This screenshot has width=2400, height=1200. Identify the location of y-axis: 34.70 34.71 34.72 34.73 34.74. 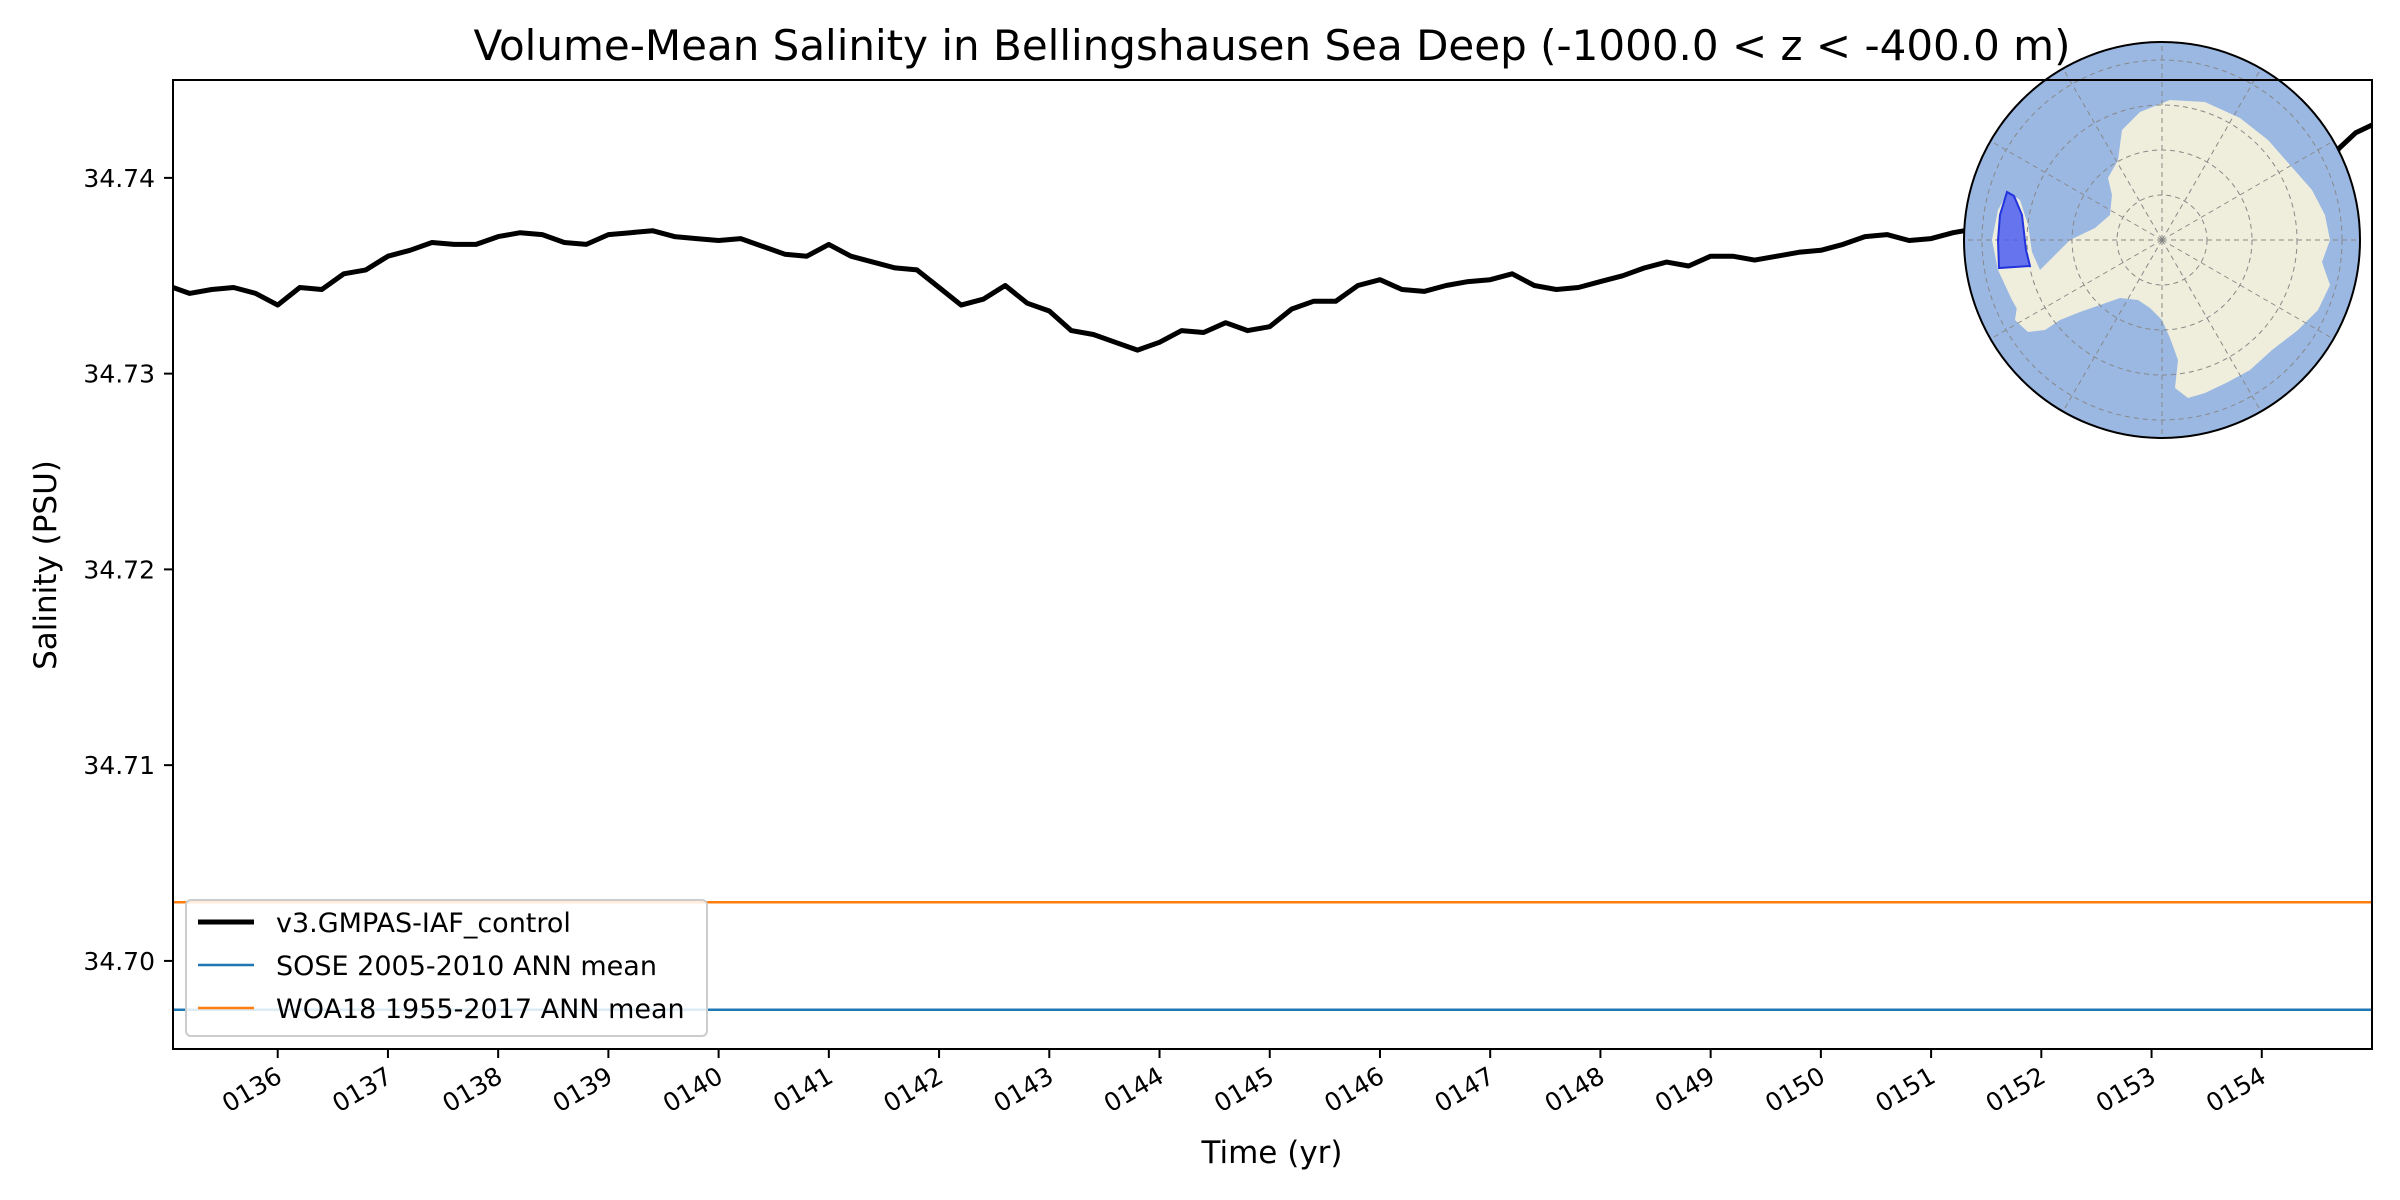
(128, 570).